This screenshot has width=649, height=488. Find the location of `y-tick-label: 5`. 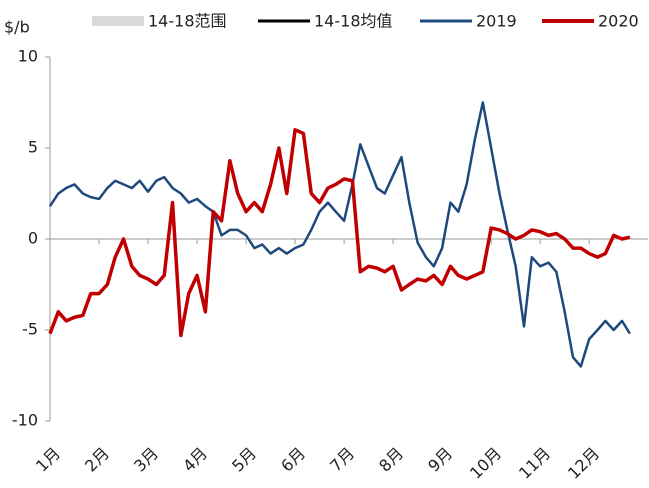

y-tick-label: 5 is located at coordinates (33, 147).